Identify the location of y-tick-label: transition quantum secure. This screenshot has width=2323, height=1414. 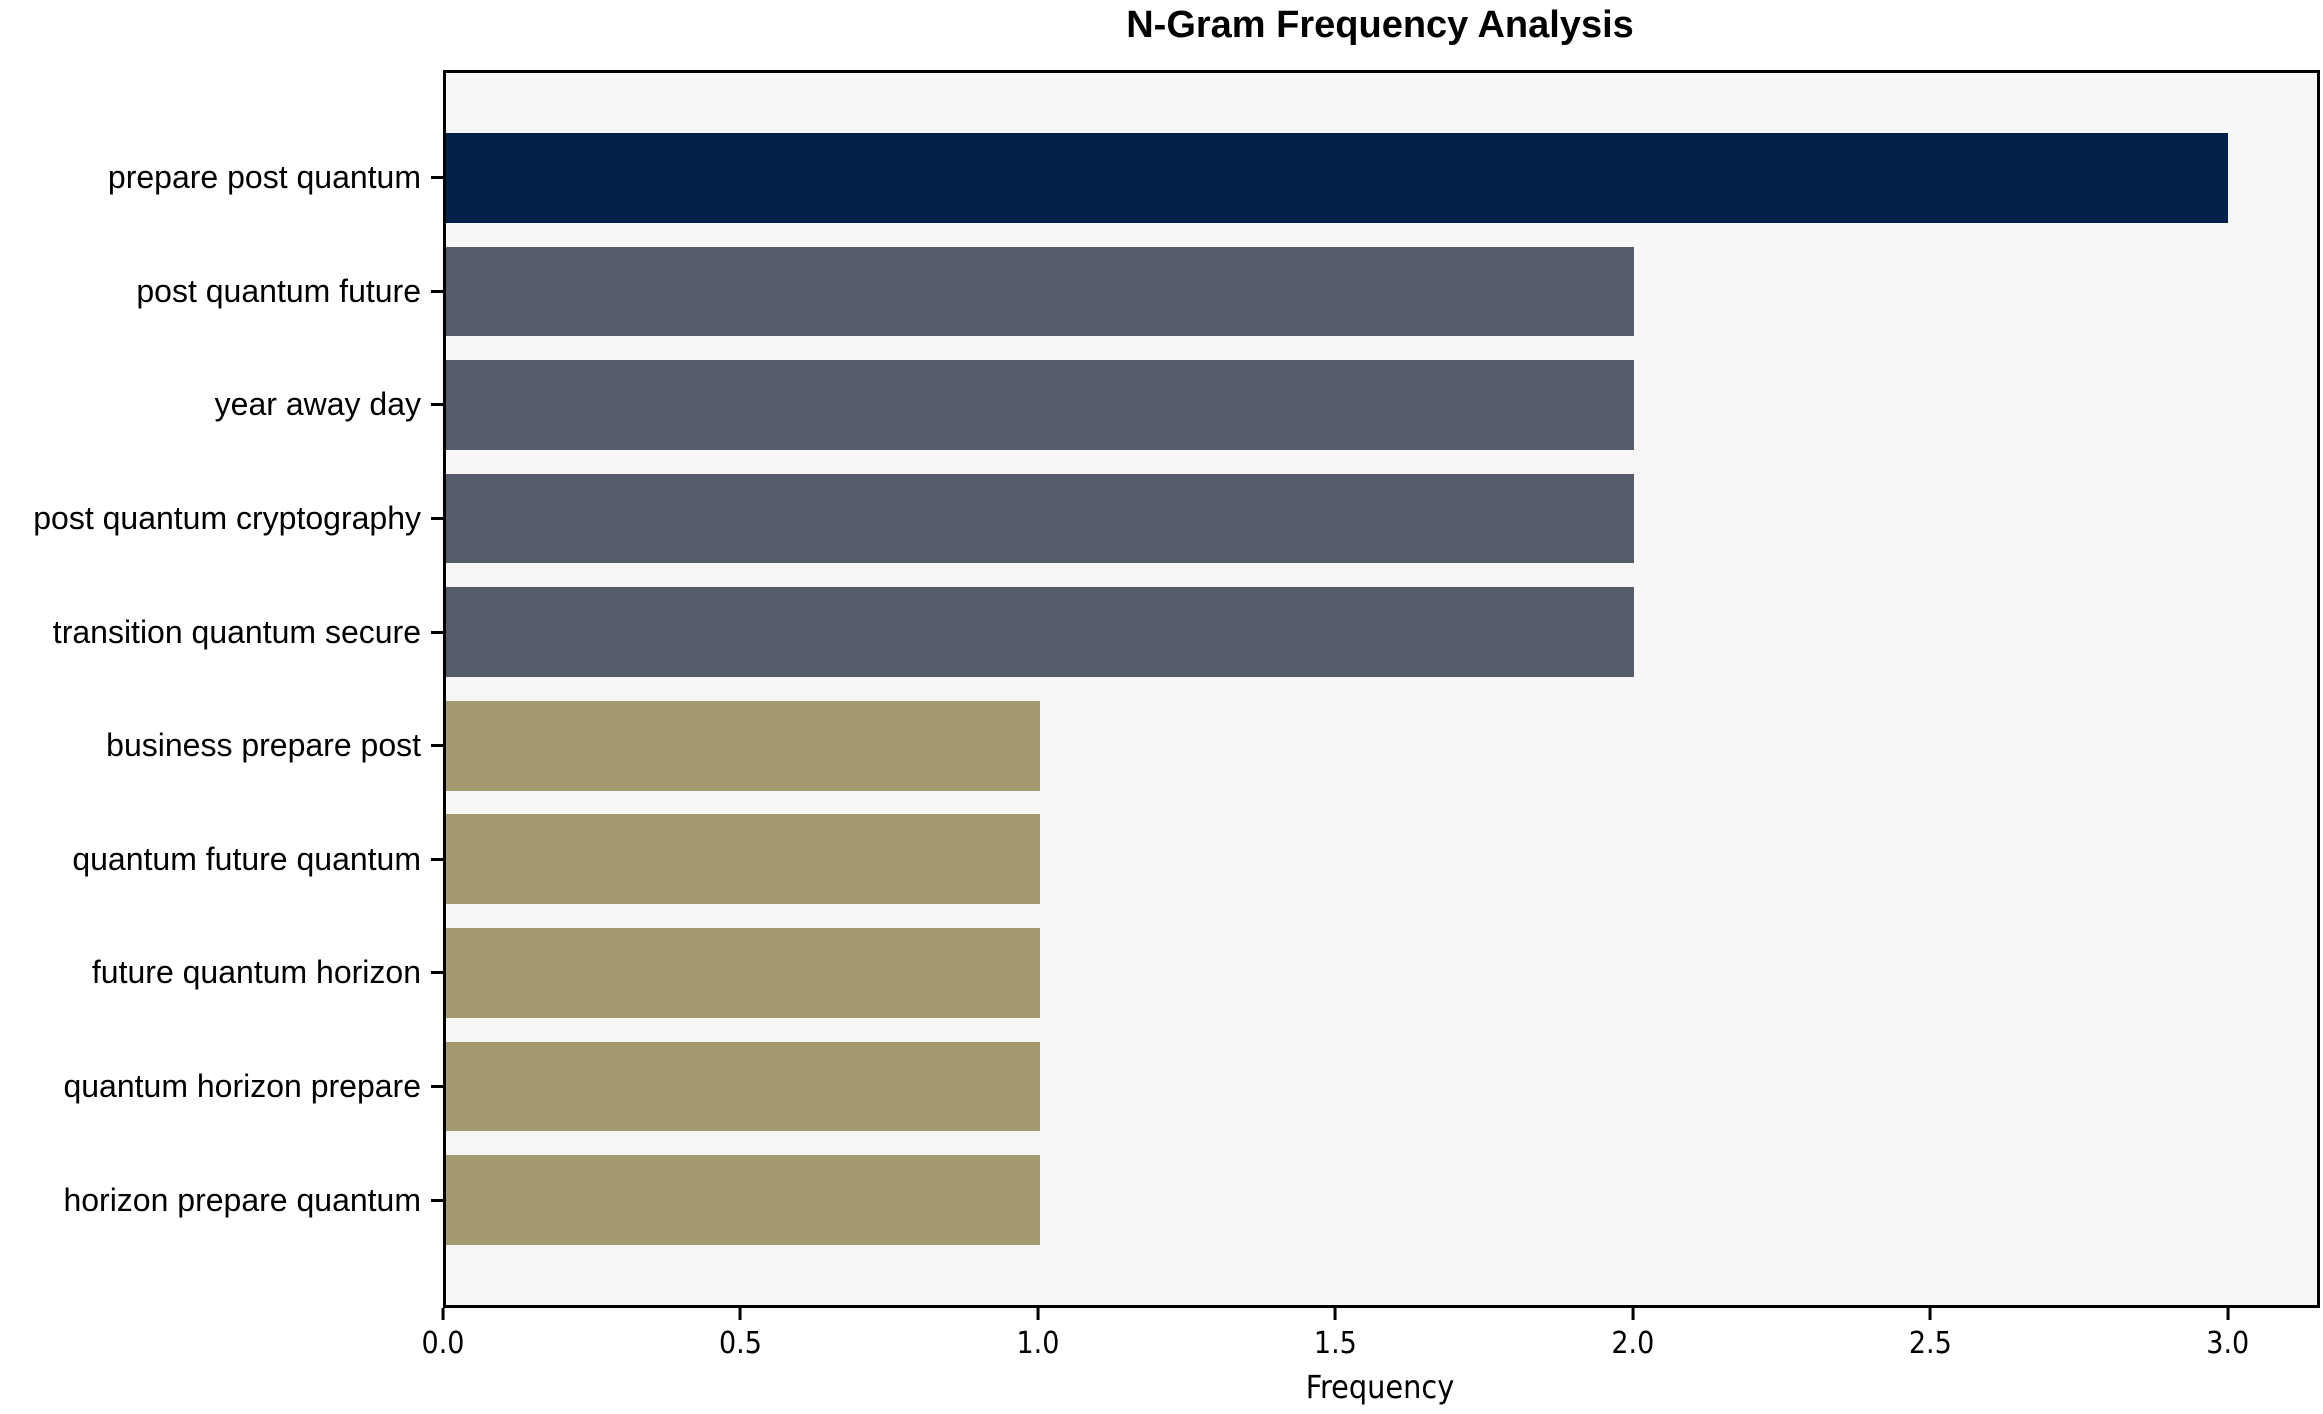
(236, 631).